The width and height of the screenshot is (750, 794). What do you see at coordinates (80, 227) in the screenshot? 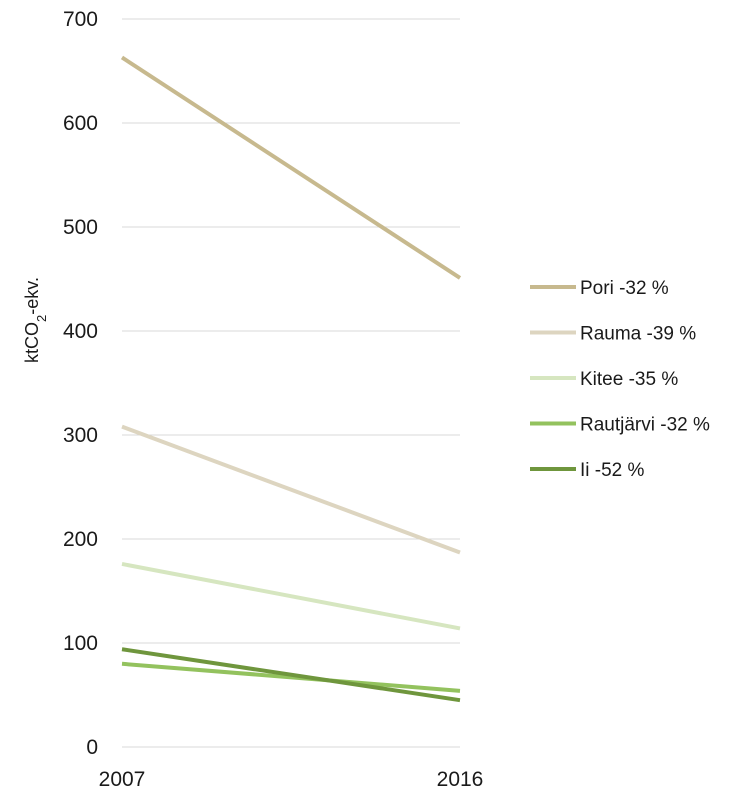
I see `y-tick-label: 500` at bounding box center [80, 227].